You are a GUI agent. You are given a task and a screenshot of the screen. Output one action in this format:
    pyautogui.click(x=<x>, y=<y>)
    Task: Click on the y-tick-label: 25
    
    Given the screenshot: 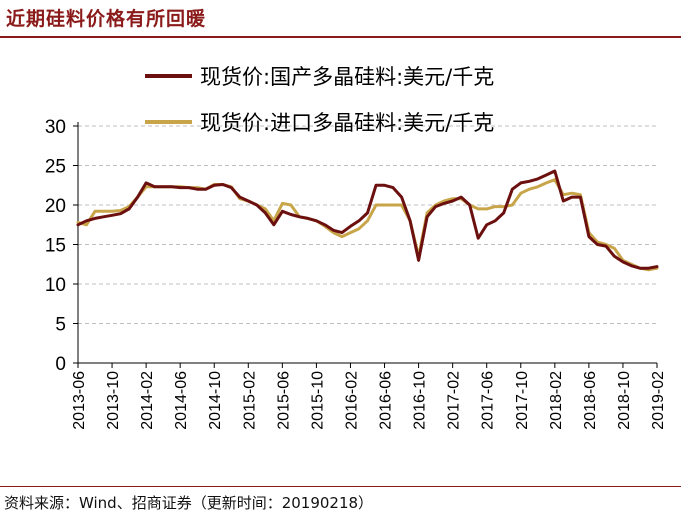 What is the action you would take?
    pyautogui.click(x=55, y=167)
    